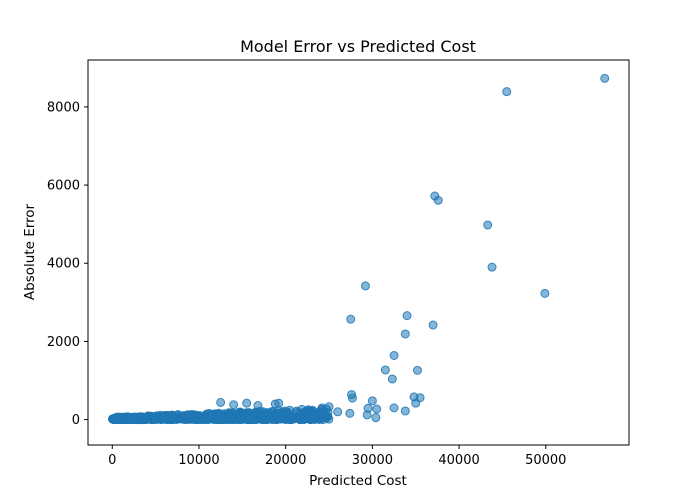 This screenshot has height=500, width=700. I want to click on y-tick-label: 0, so click(76, 420).